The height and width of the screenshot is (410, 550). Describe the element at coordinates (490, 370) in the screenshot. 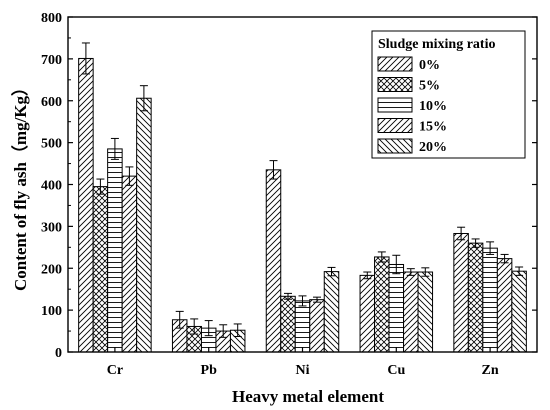

I see `x-tick-label: Zn` at that location.